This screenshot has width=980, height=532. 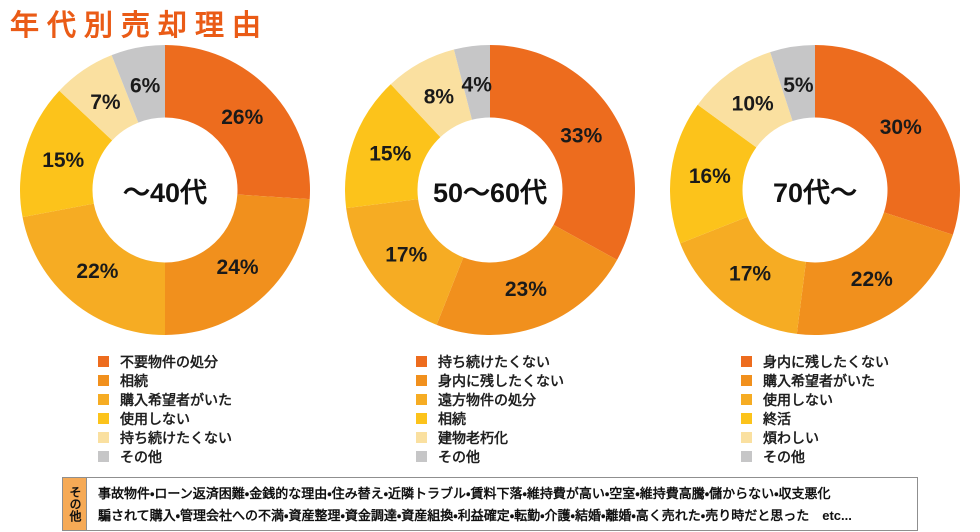 I want to click on slice-percent-label: 5%, so click(x=798, y=85).